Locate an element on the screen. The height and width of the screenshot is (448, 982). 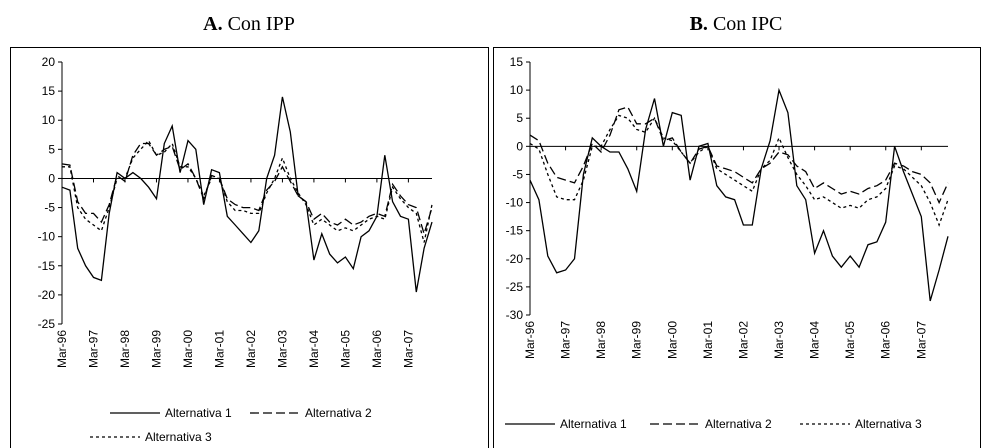
y-tick-label: -30 is located at coordinates (515, 315).